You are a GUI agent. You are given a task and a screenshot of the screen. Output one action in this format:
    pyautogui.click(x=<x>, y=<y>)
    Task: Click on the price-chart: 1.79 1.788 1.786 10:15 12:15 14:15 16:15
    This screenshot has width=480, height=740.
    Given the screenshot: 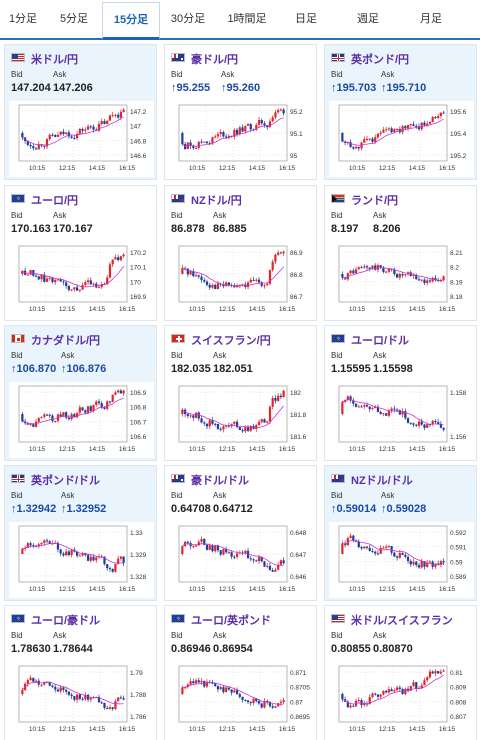 What is the action you would take?
    pyautogui.click(x=81, y=700)
    